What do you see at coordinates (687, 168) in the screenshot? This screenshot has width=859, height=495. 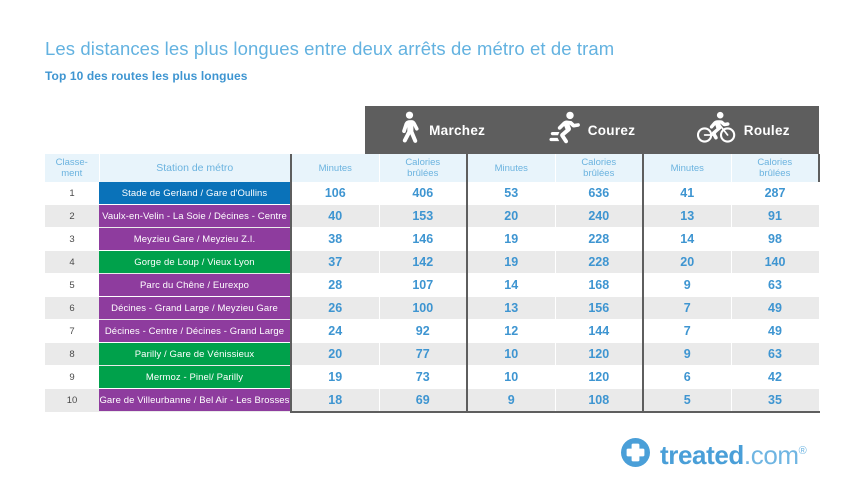 I see `column-header-bike-minutes: Minutes` at bounding box center [687, 168].